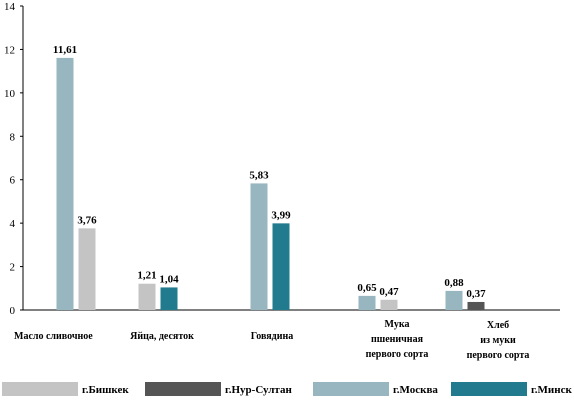 This screenshot has width=574, height=400. Describe the element at coordinates (498, 340) in the screenshot. I see `category-label: из муки` at that location.